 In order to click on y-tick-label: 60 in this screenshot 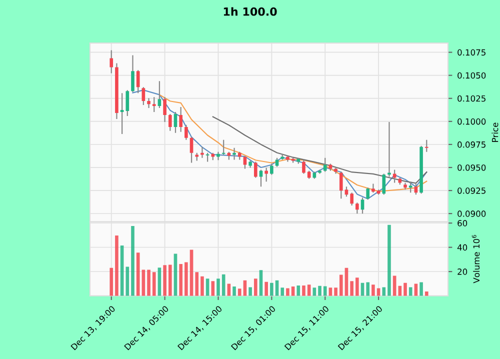, I will do `click(463, 223)`.